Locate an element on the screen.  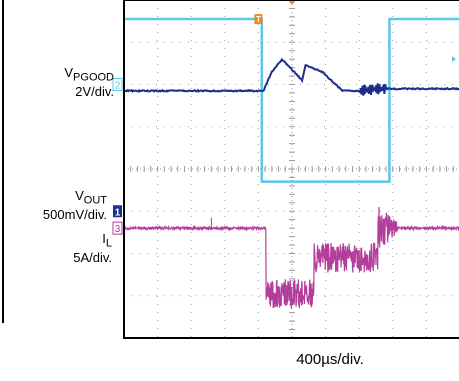
vpgood-scale: 2V/div. is located at coordinates (94, 91).